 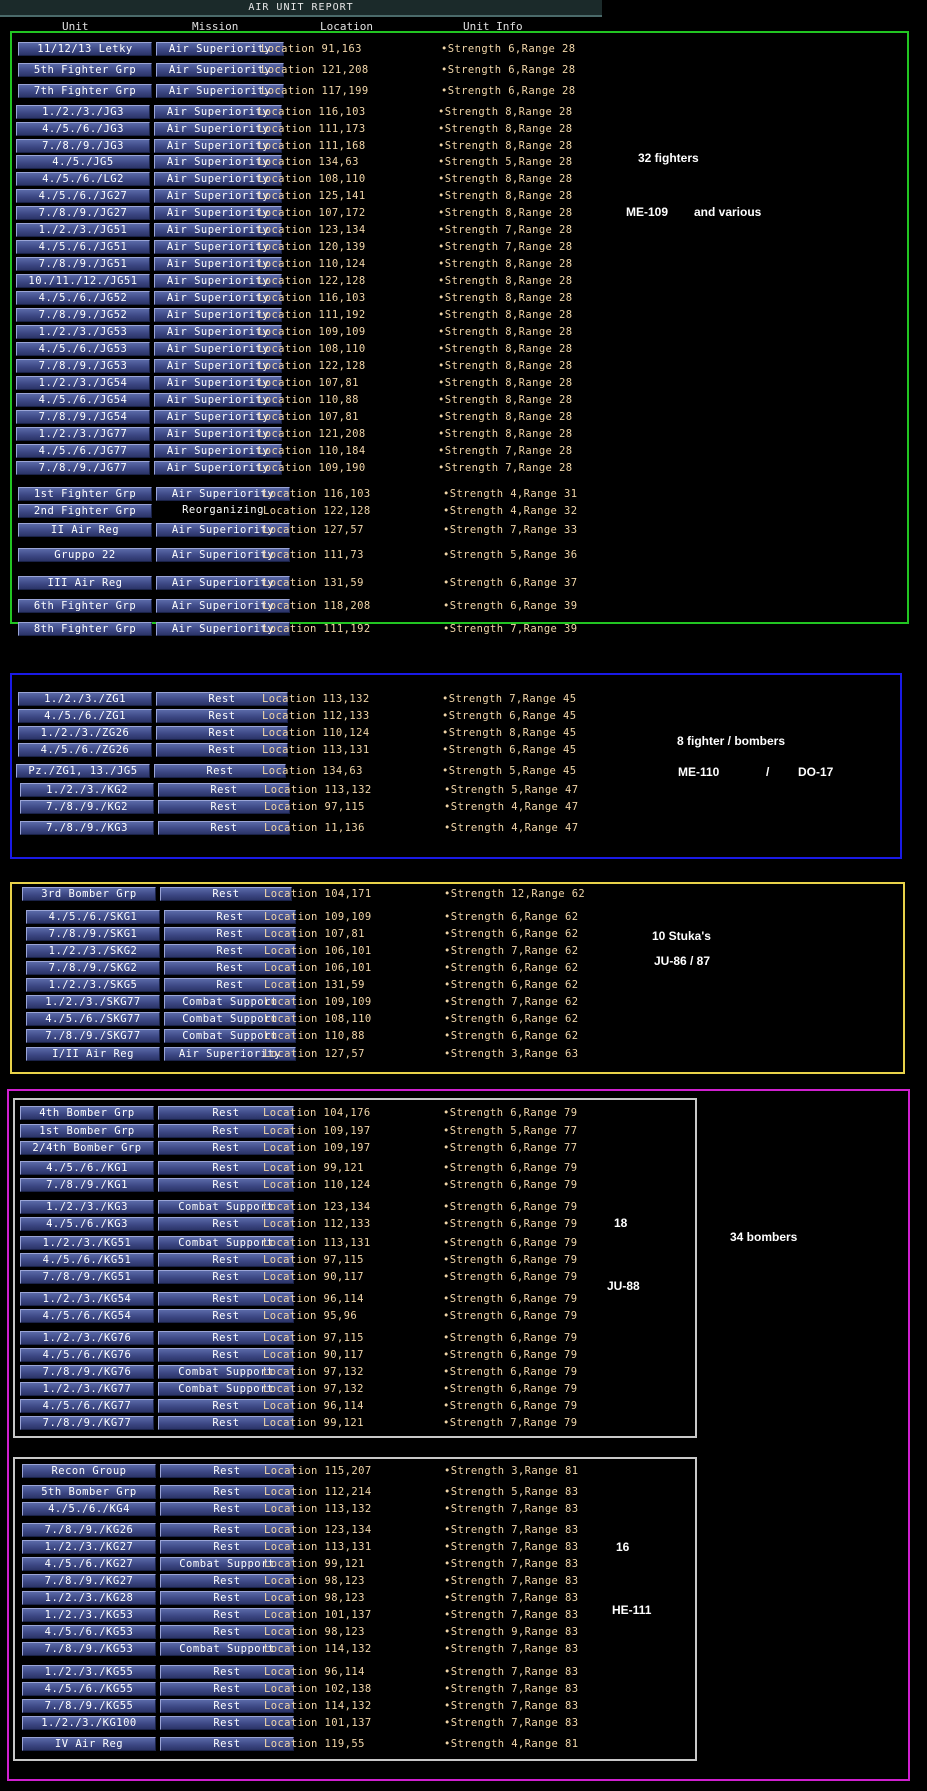 What do you see at coordinates (87, 1389) in the screenshot?
I see `unit-button: 1./2./3./KG77` at bounding box center [87, 1389].